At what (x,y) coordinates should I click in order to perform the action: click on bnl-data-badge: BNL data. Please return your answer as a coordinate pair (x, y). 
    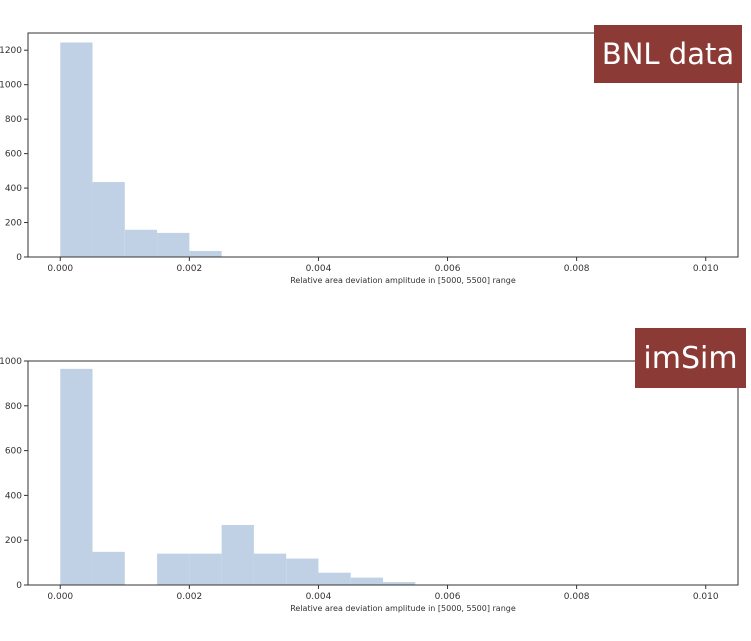
    Looking at the image, I should click on (668, 54).